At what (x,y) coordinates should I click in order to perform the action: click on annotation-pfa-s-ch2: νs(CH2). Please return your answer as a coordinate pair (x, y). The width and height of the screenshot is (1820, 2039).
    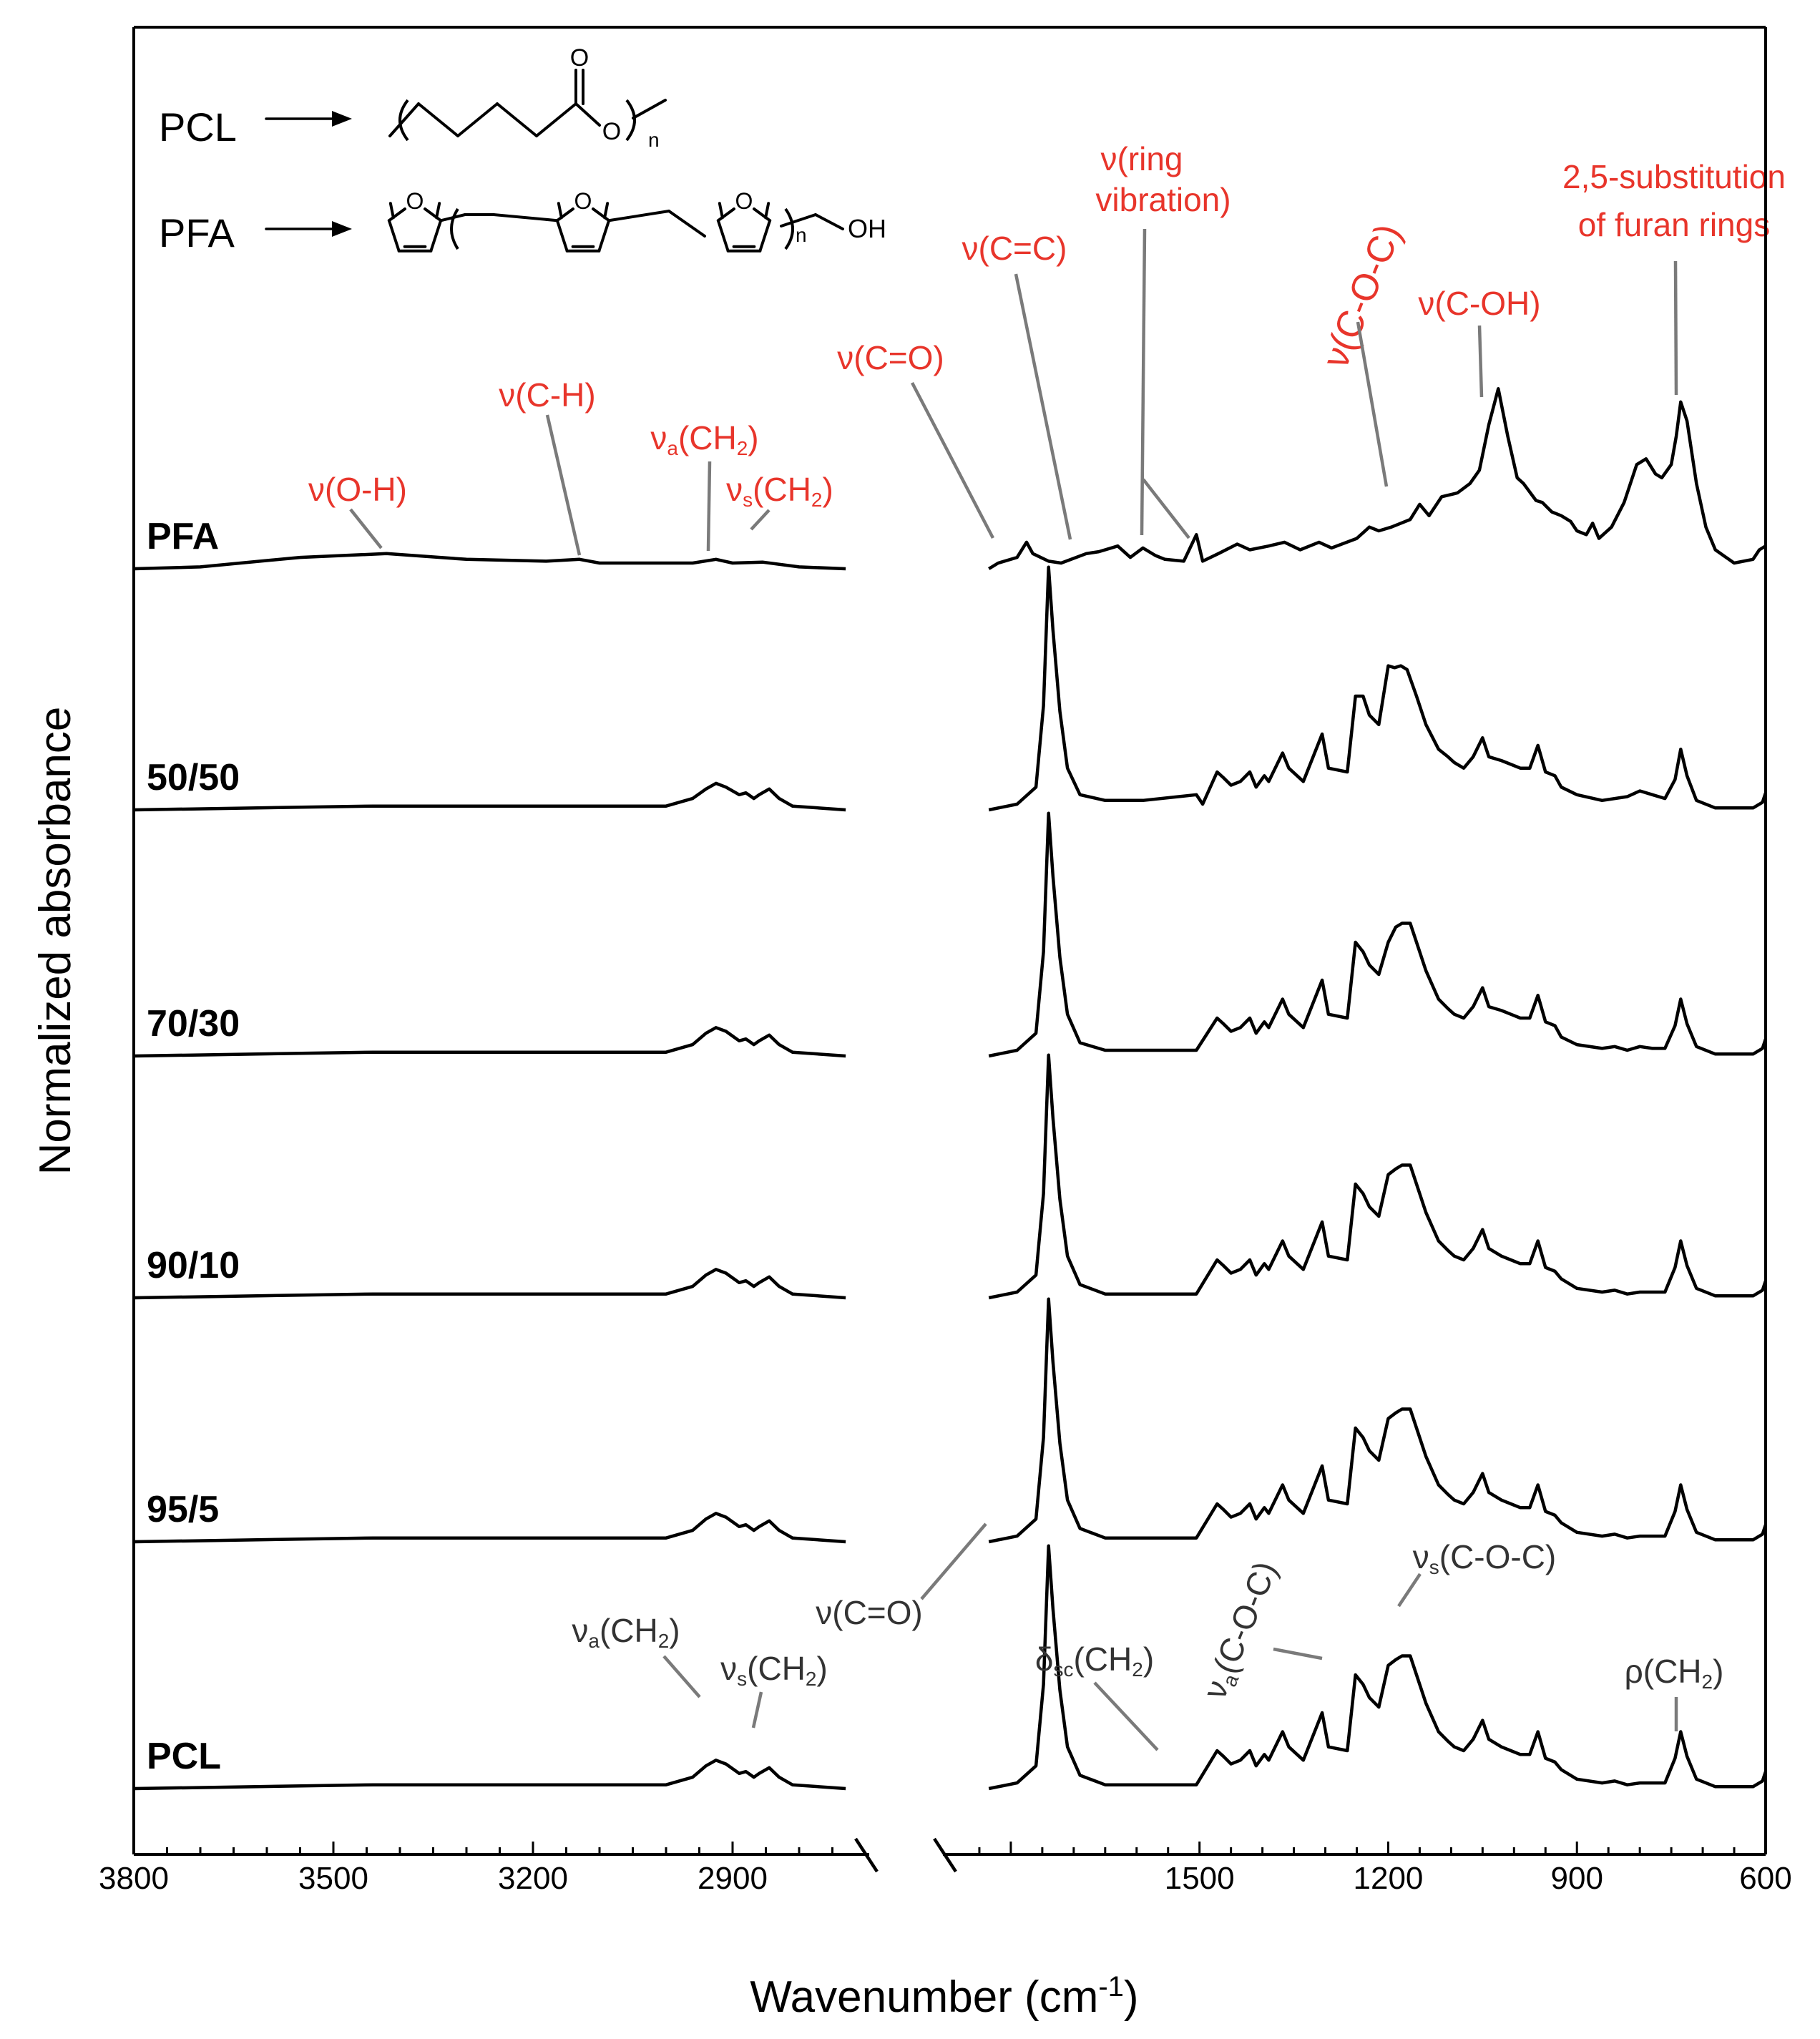
    Looking at the image, I should click on (779, 491).